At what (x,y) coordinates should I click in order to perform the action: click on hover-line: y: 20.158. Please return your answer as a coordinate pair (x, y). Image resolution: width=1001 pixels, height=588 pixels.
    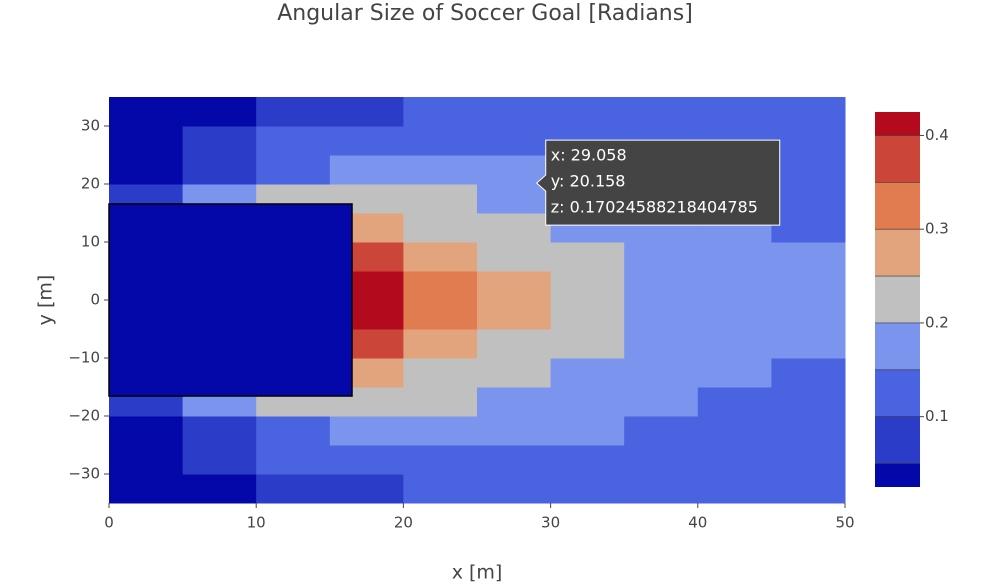
    Looking at the image, I should click on (588, 181).